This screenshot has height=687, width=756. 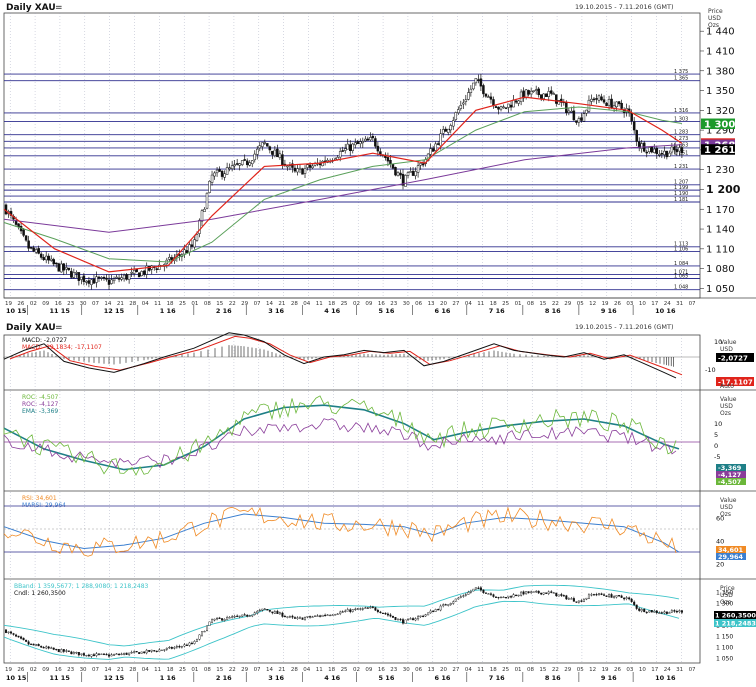 I want to click on x-tick-day: 07, so click(x=257, y=304).